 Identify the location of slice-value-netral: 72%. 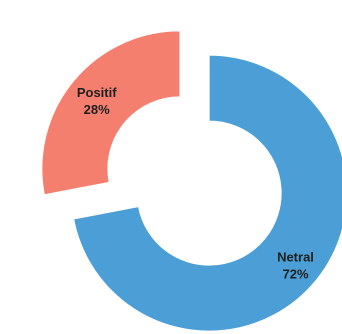
(295, 274).